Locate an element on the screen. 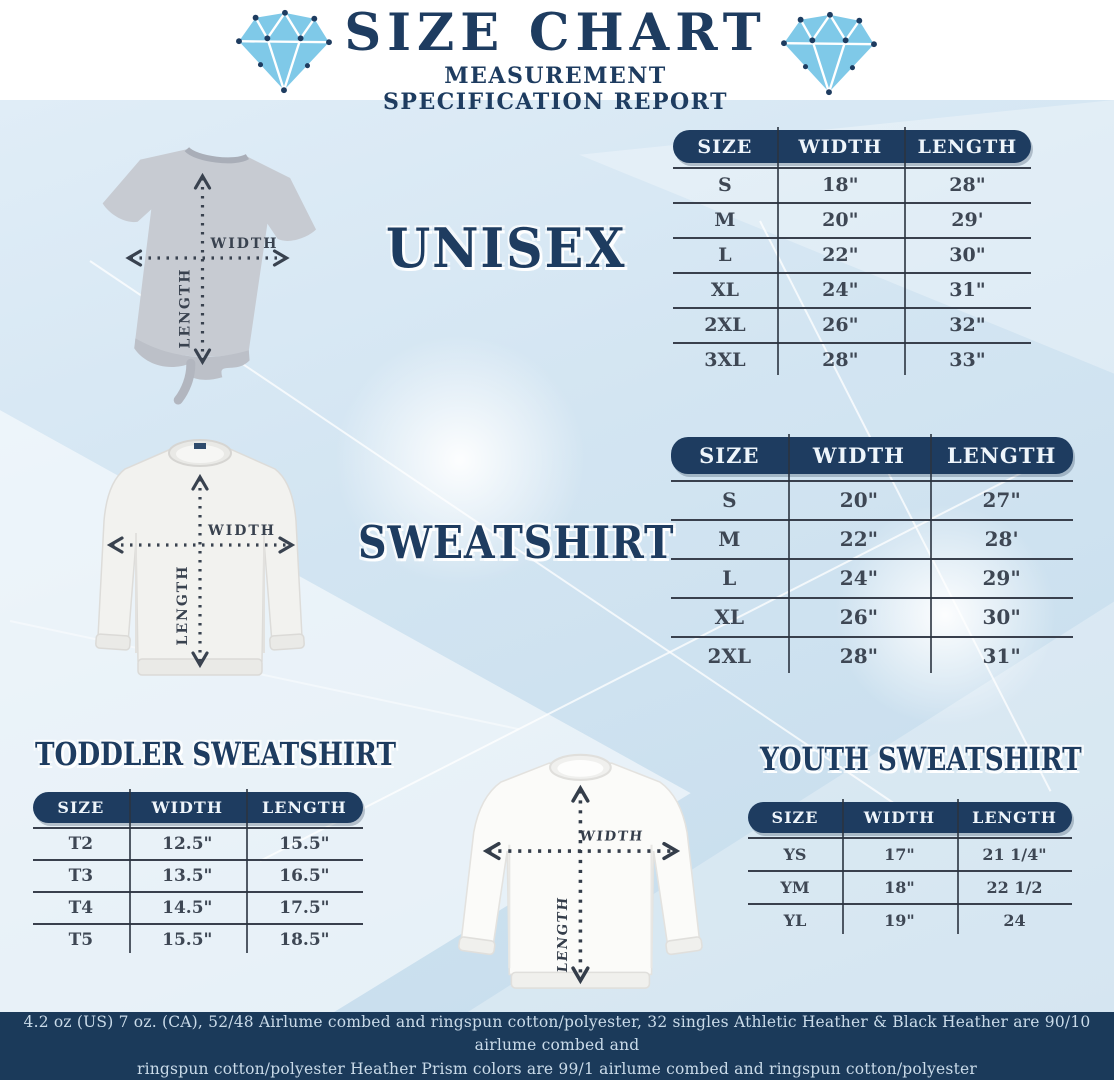 This screenshot has width=1114, height=1080. cell-size: T5 is located at coordinates (81, 940).